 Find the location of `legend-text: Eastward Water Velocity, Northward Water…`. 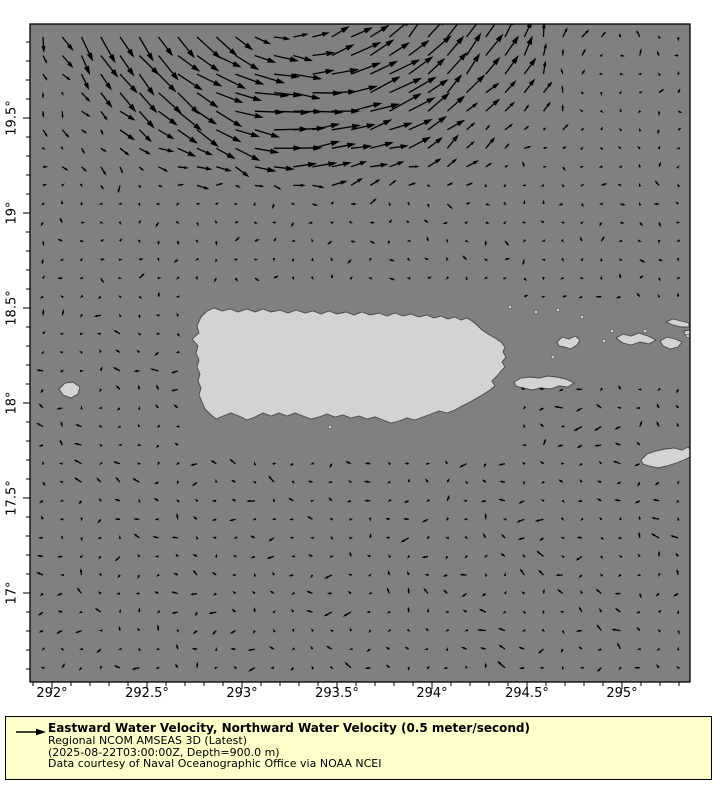

legend-text: Eastward Water Velocity, Northward Water… is located at coordinates (289, 746).